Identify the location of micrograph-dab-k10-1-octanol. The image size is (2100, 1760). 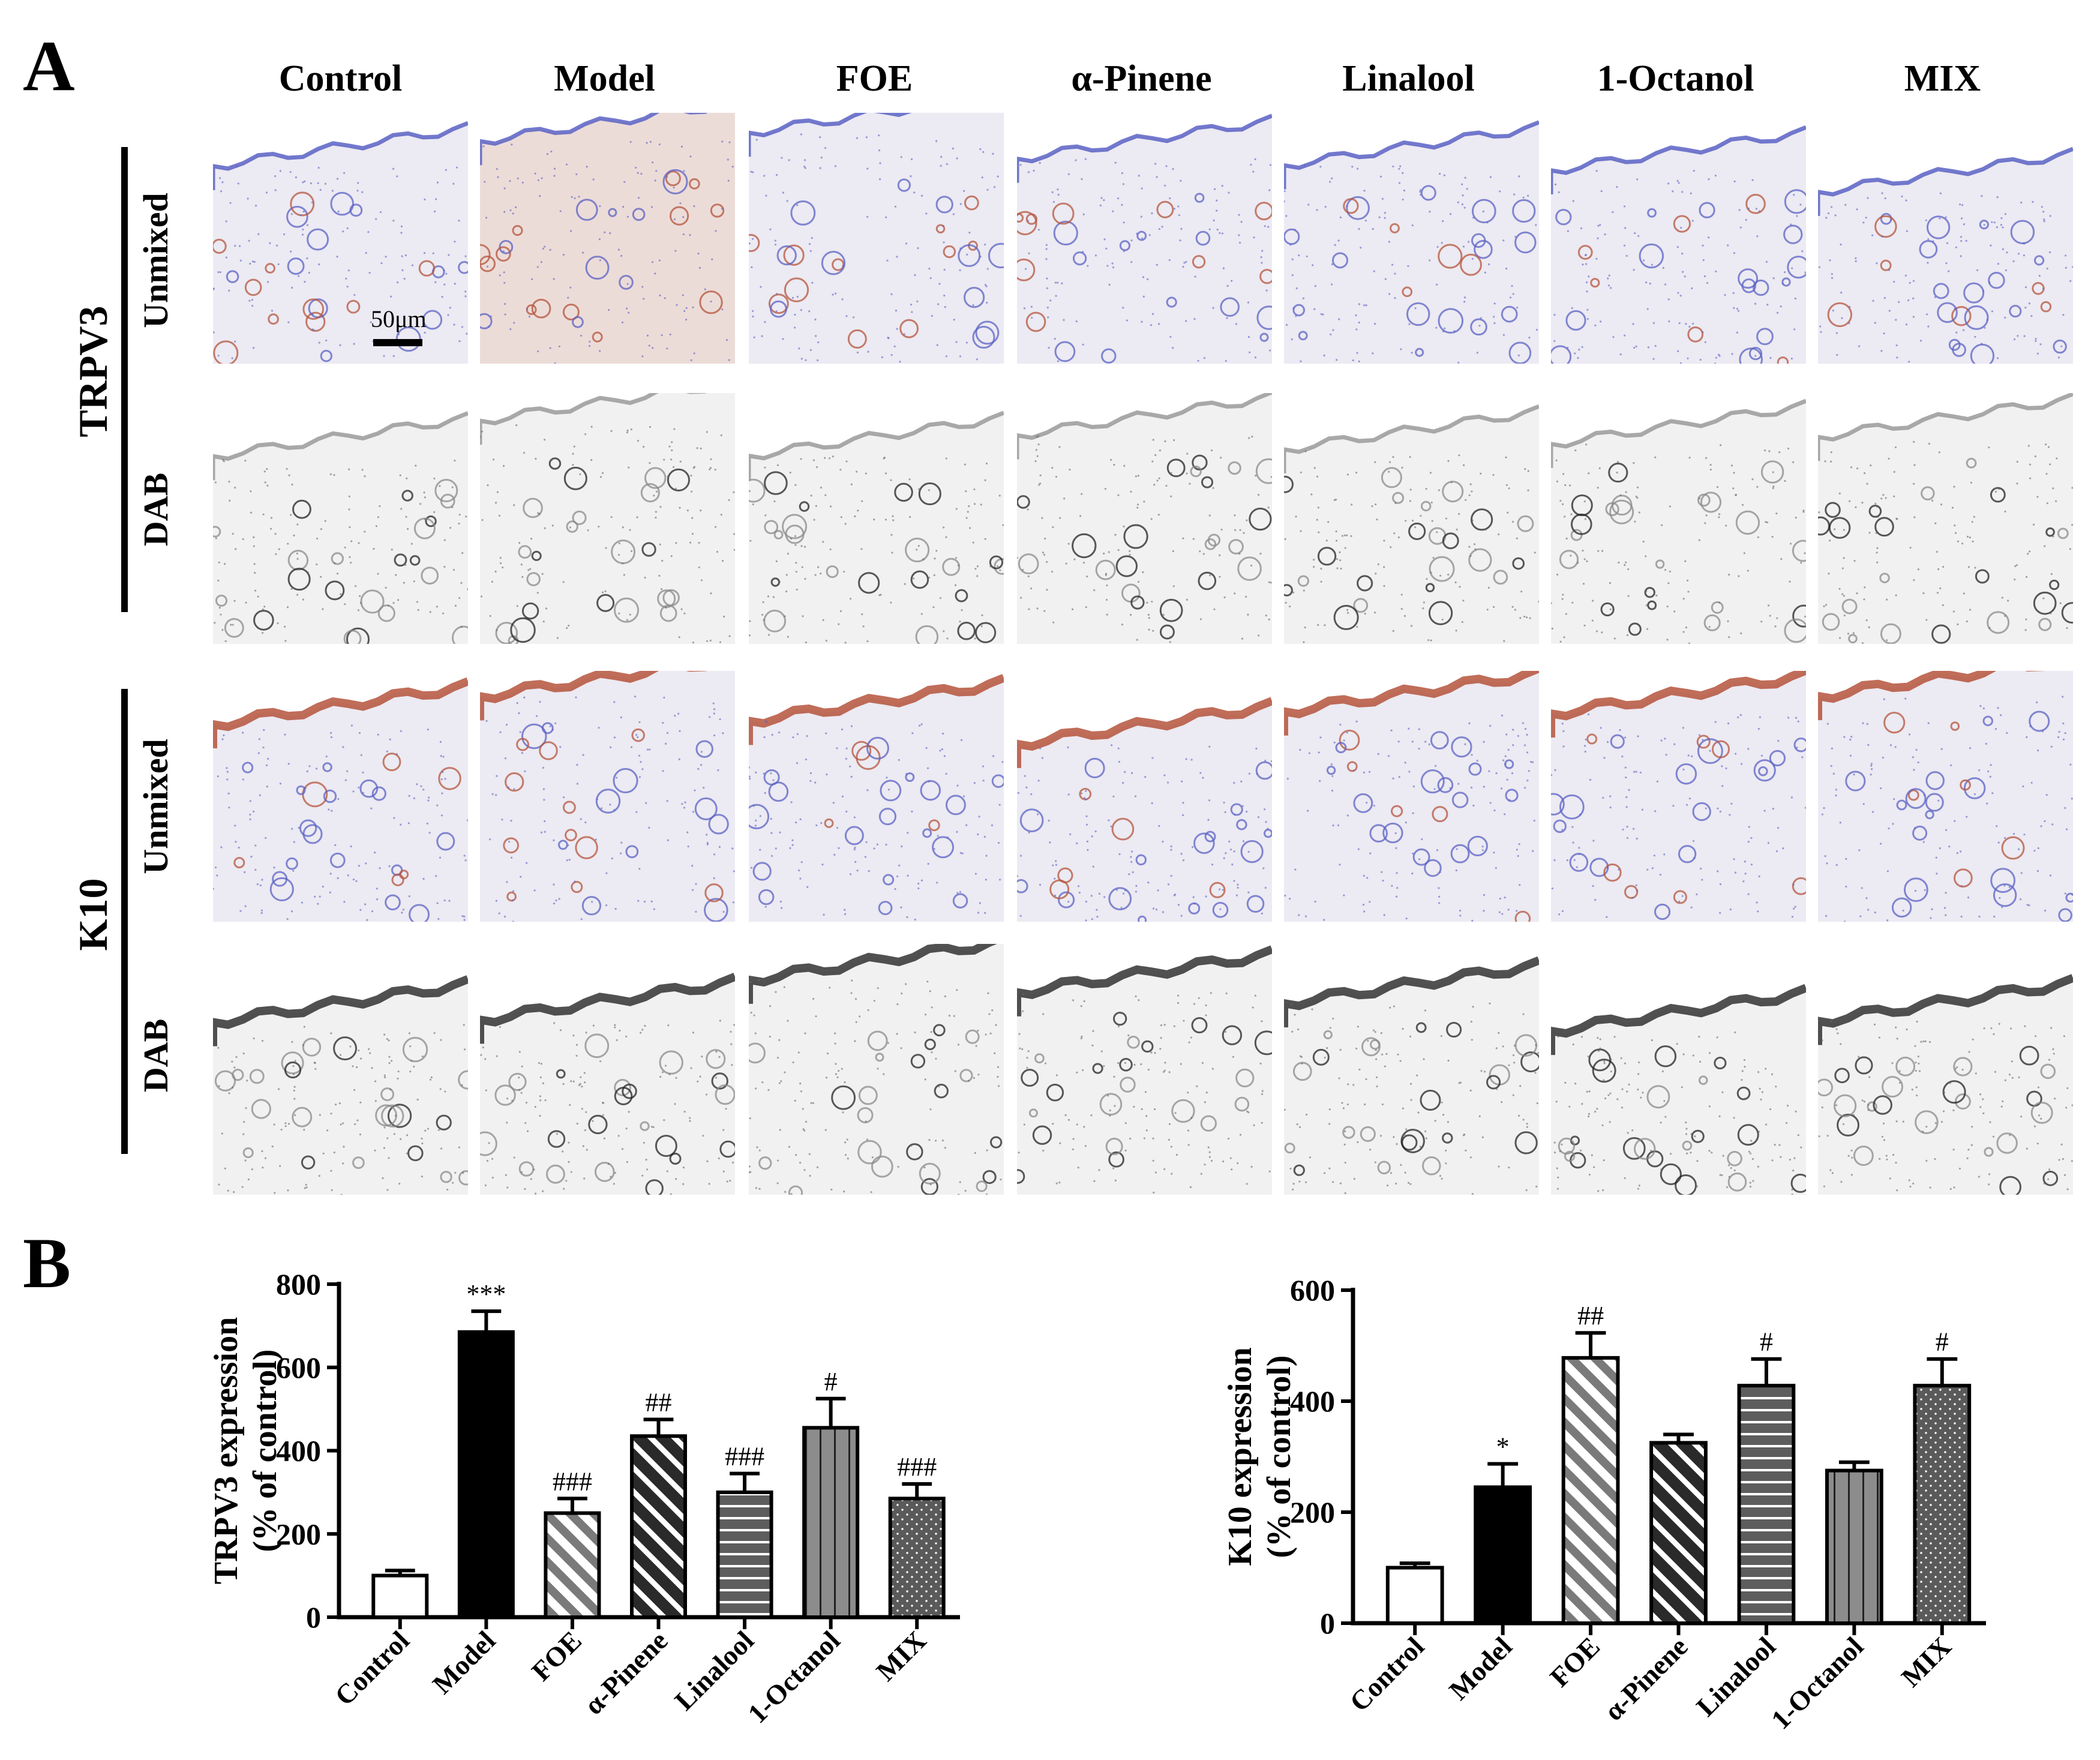
(1678, 1069).